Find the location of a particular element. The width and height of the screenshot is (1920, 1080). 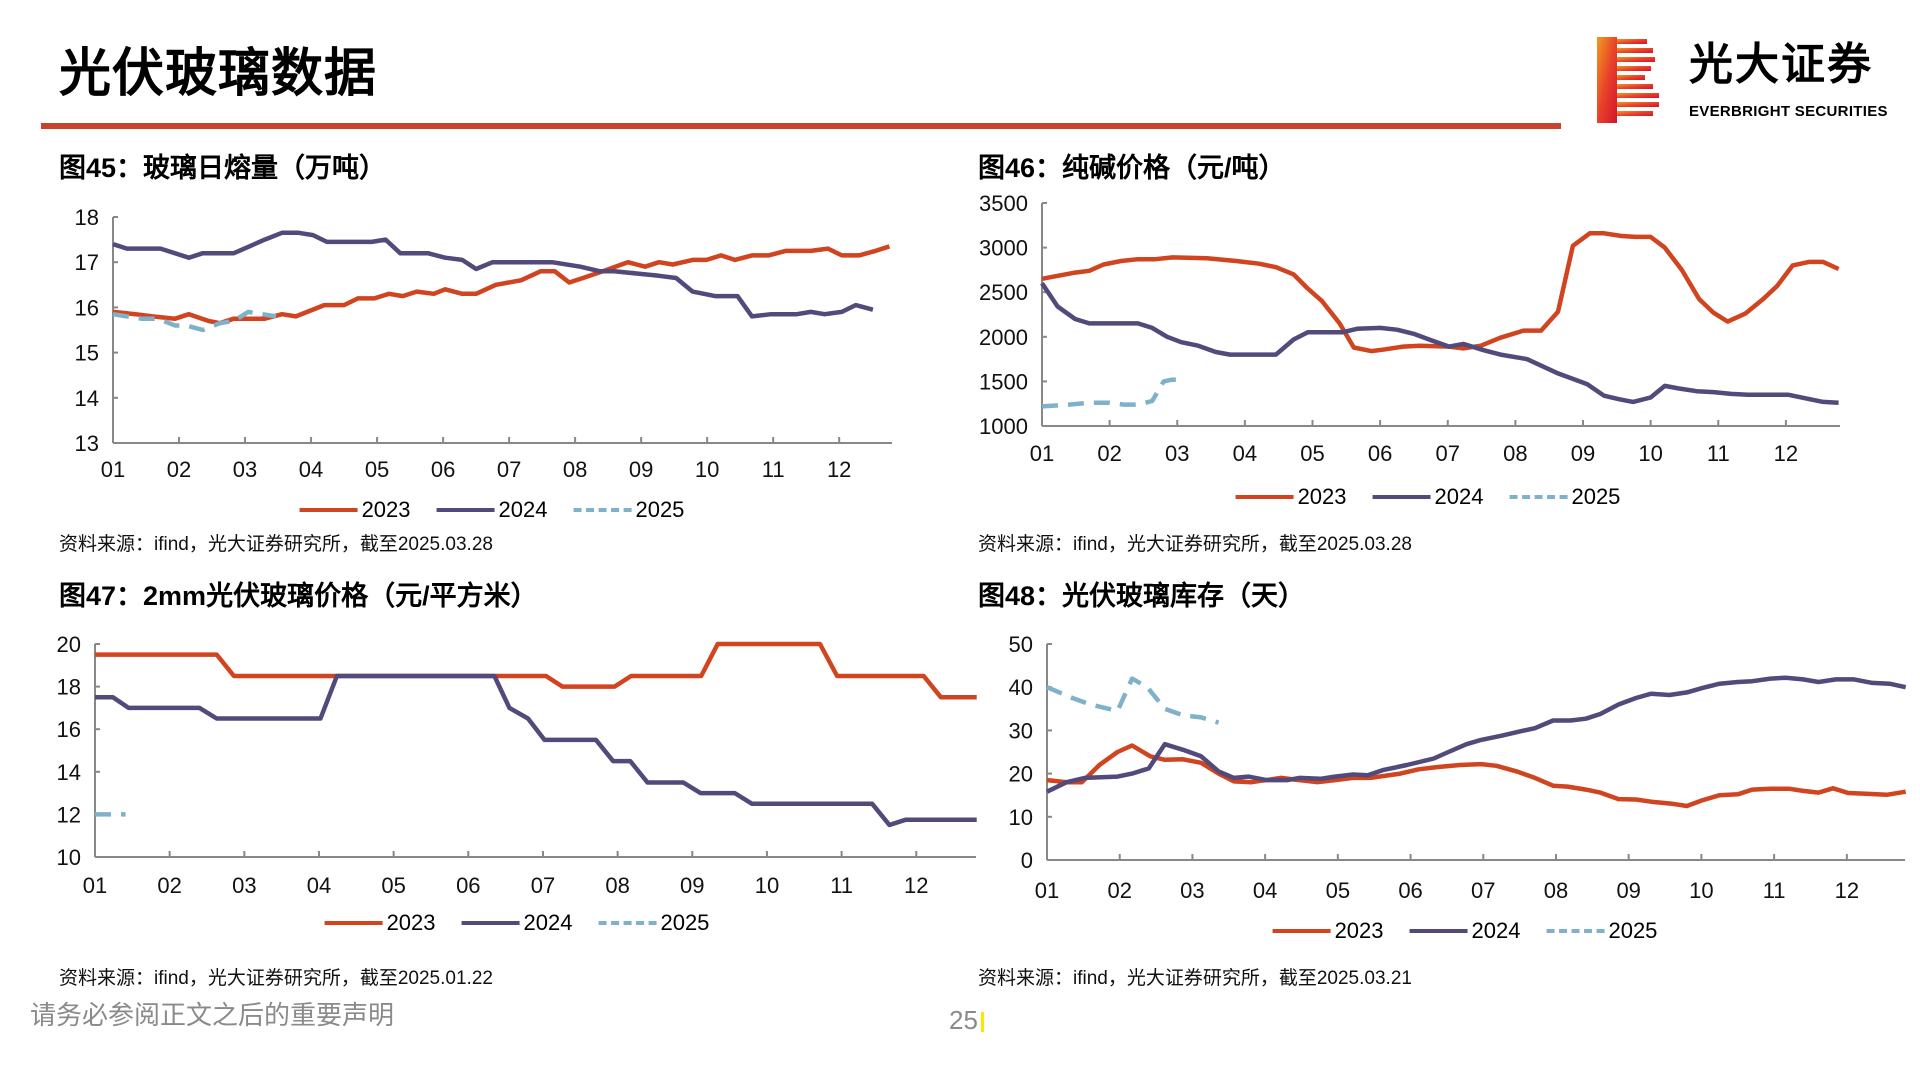

chart-48-title: 图48：光伏玻璃库存（天） is located at coordinates (1142, 596).